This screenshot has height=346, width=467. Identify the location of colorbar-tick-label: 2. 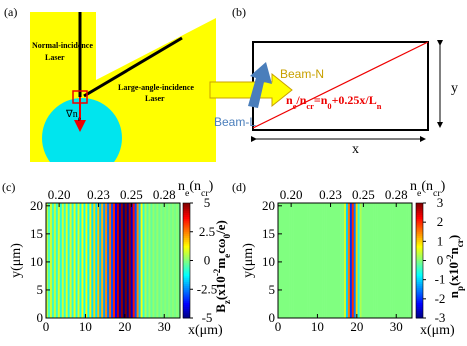
(440, 221).